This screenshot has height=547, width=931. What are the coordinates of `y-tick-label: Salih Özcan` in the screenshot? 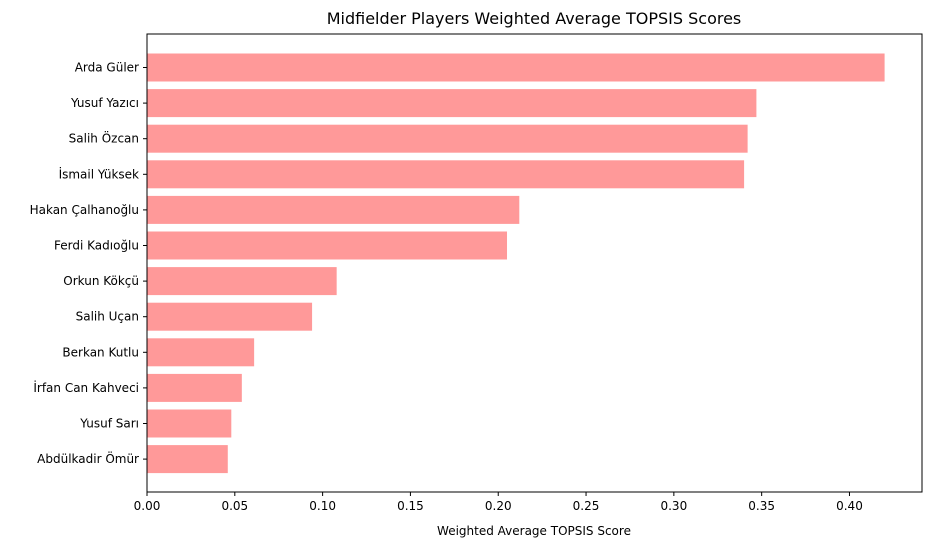 It's located at (104, 138).